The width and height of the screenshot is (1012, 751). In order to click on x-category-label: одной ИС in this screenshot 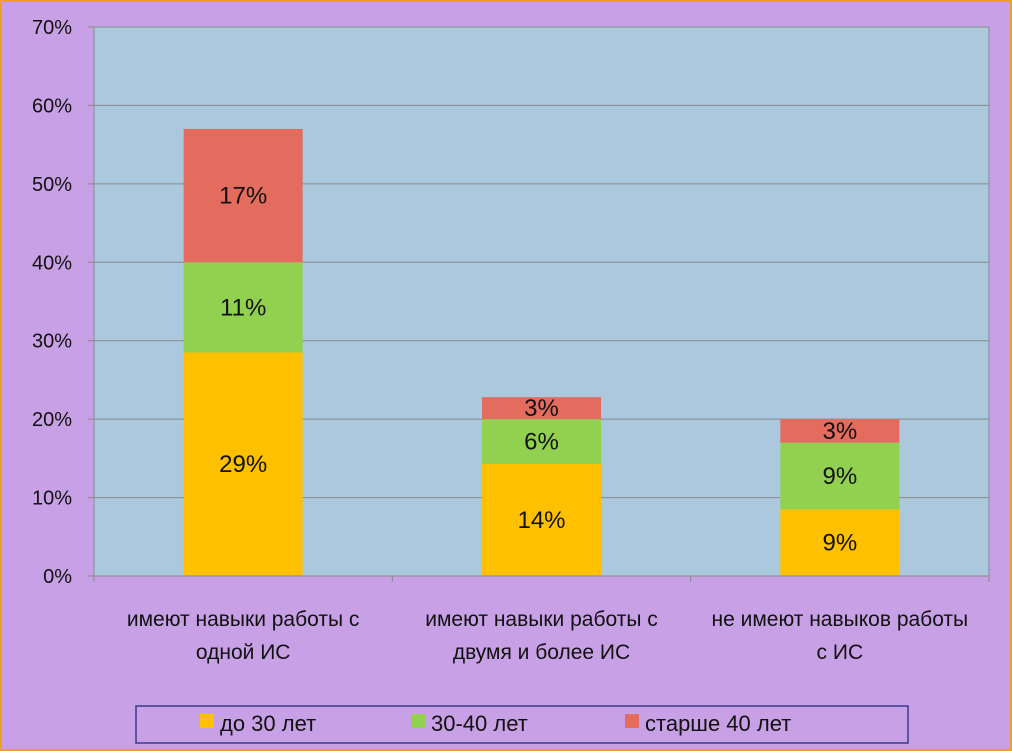, I will do `click(243, 652)`.